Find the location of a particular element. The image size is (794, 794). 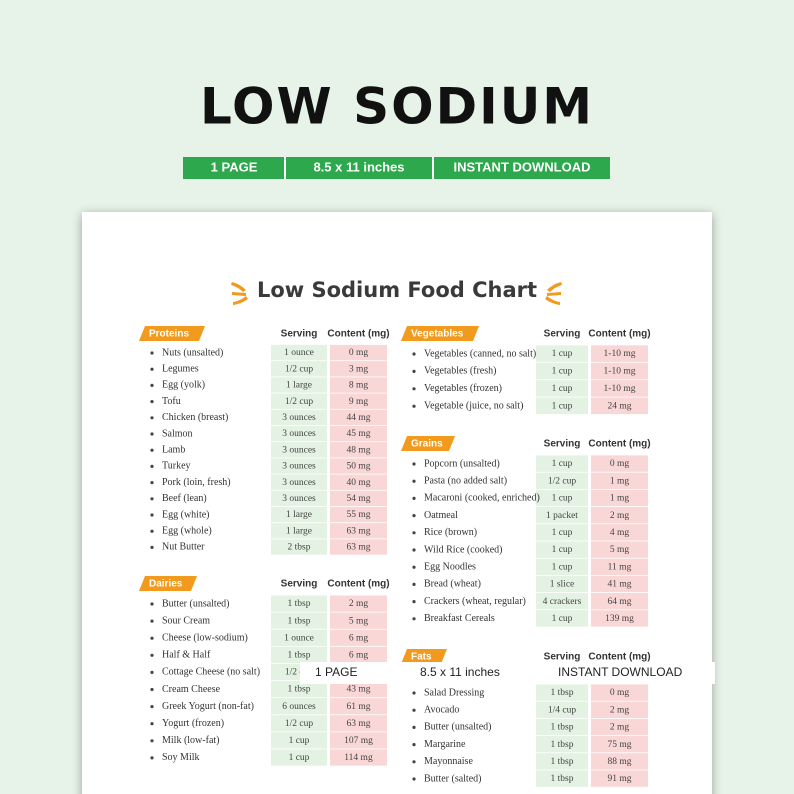

food-item: Sour Cream is located at coordinates (186, 620).